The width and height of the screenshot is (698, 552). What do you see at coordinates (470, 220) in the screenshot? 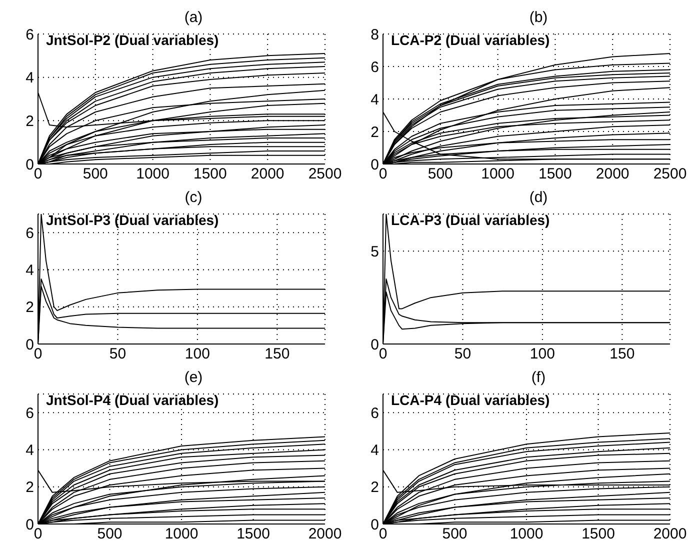
I see `annotation: LCA-P3 (Dual variables)` at bounding box center [470, 220].